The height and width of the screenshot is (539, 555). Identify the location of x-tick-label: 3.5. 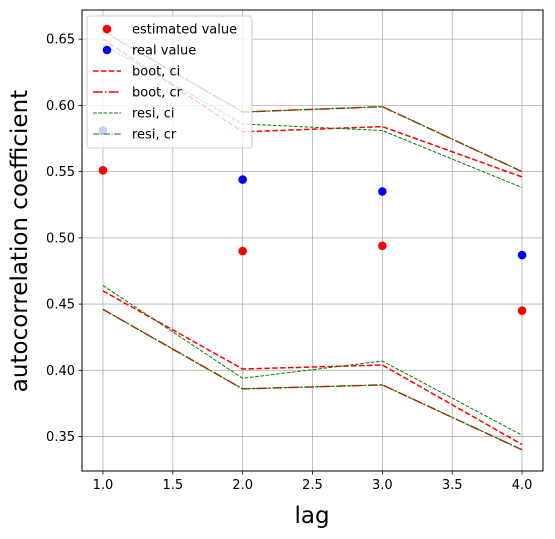
(452, 485).